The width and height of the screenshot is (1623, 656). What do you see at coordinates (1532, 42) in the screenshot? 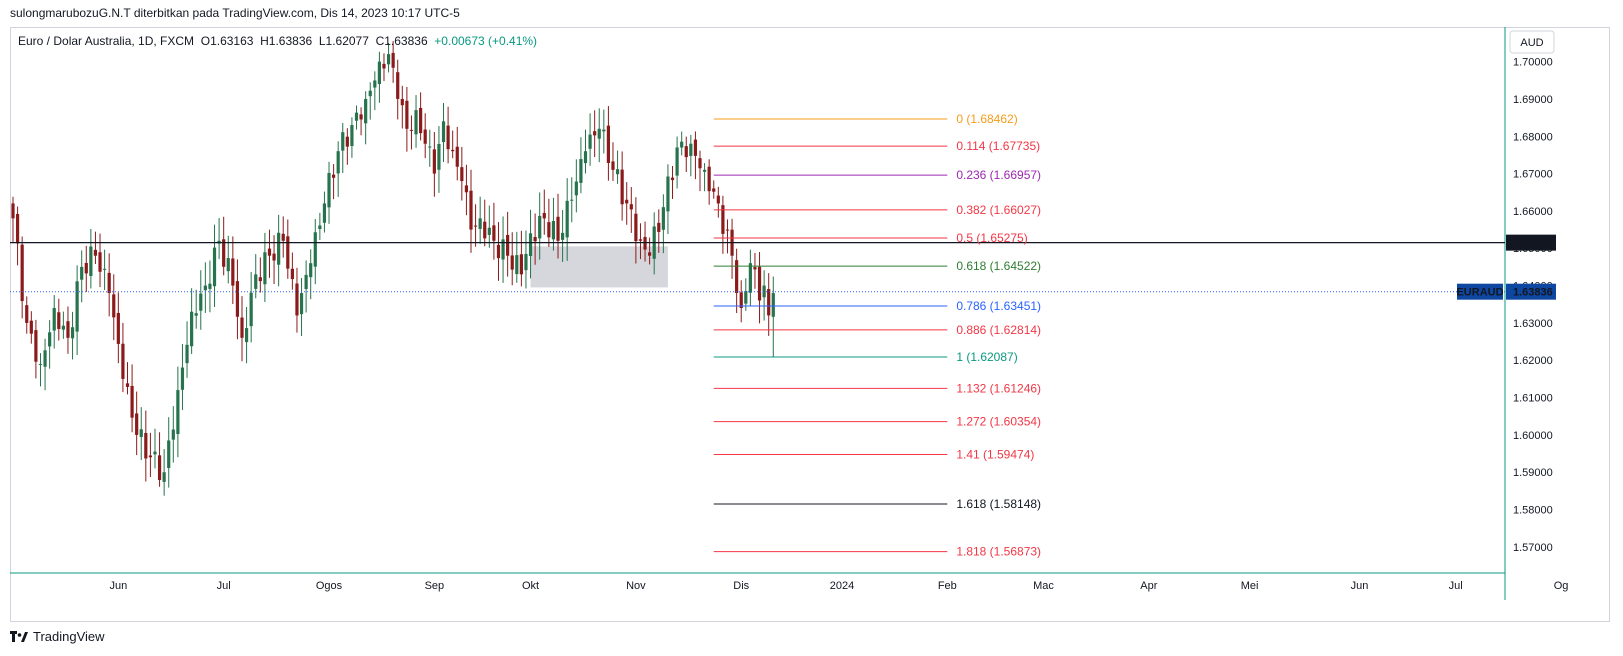
I see `currency-box` at bounding box center [1532, 42].